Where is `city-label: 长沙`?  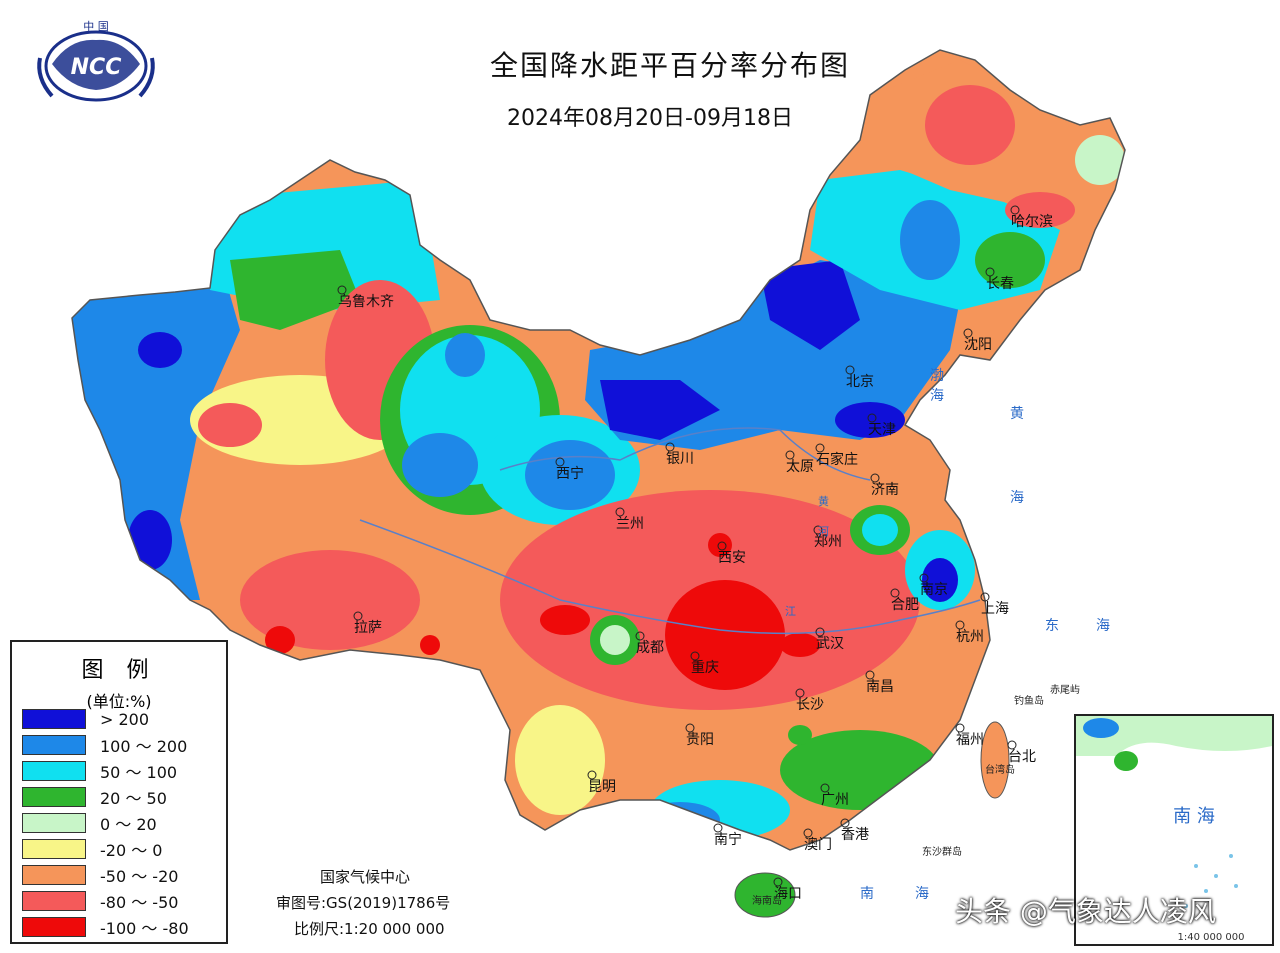
city-label: 长沙 is located at coordinates (810, 705).